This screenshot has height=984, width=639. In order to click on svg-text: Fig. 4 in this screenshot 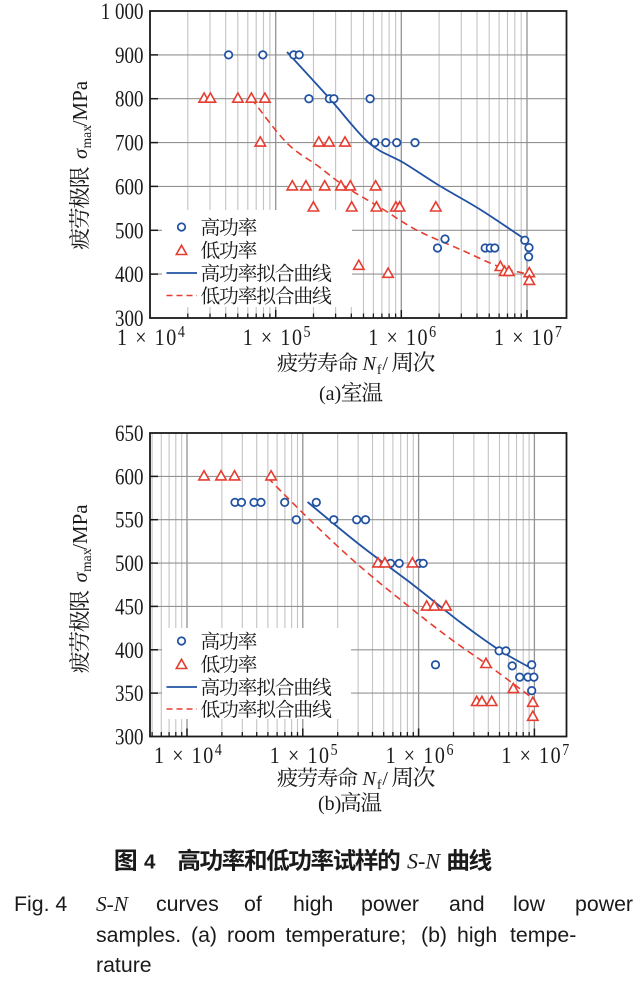, I will do `click(40, 904)`.